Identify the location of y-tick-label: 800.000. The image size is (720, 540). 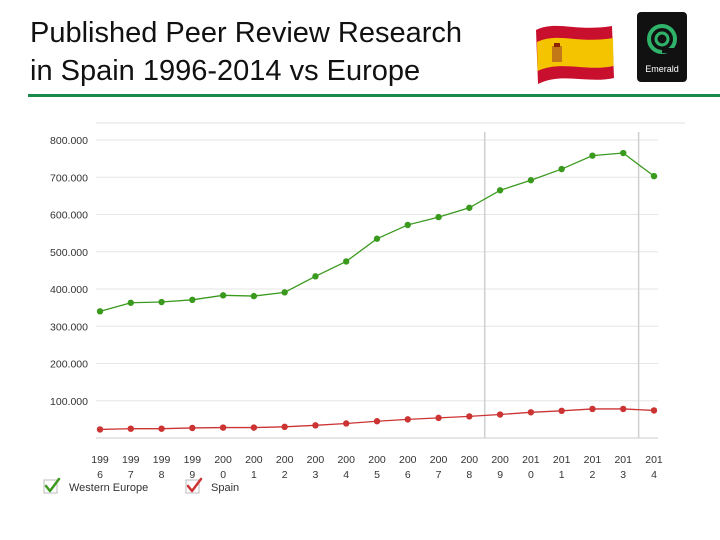
(69, 141).